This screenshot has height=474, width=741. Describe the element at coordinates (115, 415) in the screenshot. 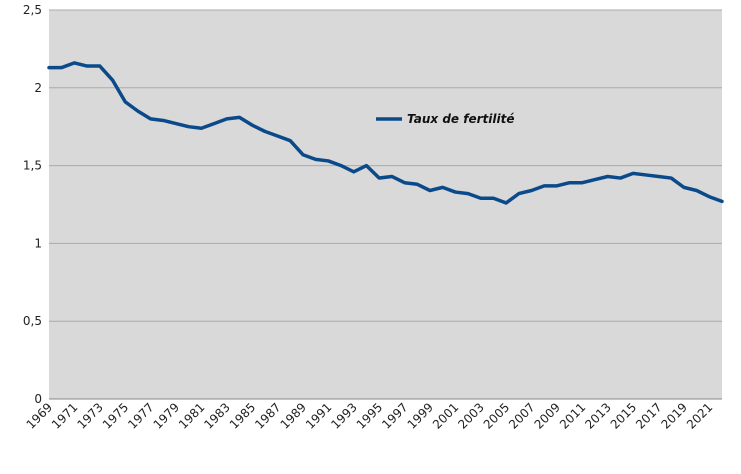

I see `x-tick-label: 1975` at that location.